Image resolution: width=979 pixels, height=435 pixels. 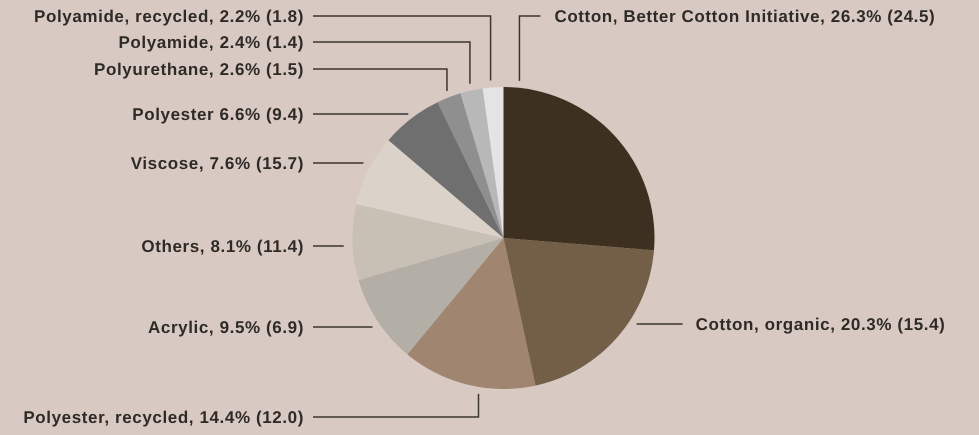 I want to click on slice-label: Polyurethane, 2.6% (1.5), so click(x=199, y=69).